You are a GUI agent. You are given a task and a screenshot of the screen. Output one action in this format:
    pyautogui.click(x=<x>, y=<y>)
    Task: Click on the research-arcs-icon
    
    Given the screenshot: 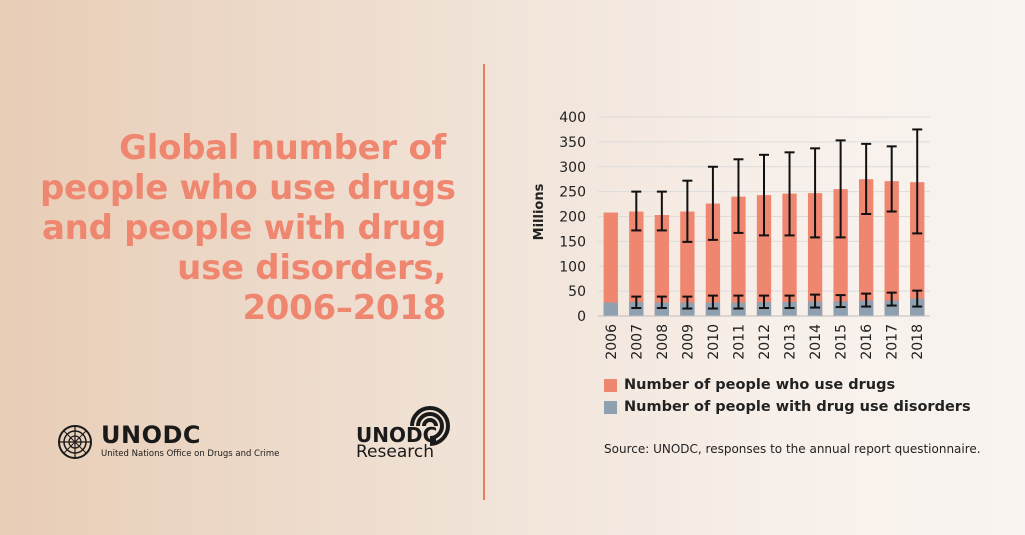 What is the action you would take?
    pyautogui.click(x=430, y=426)
    